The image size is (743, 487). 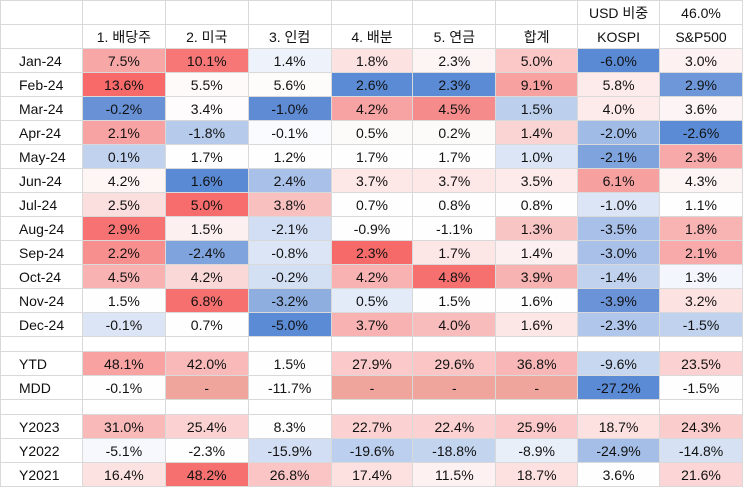 I want to click on value-cell: 2.6%, so click(x=372, y=84).